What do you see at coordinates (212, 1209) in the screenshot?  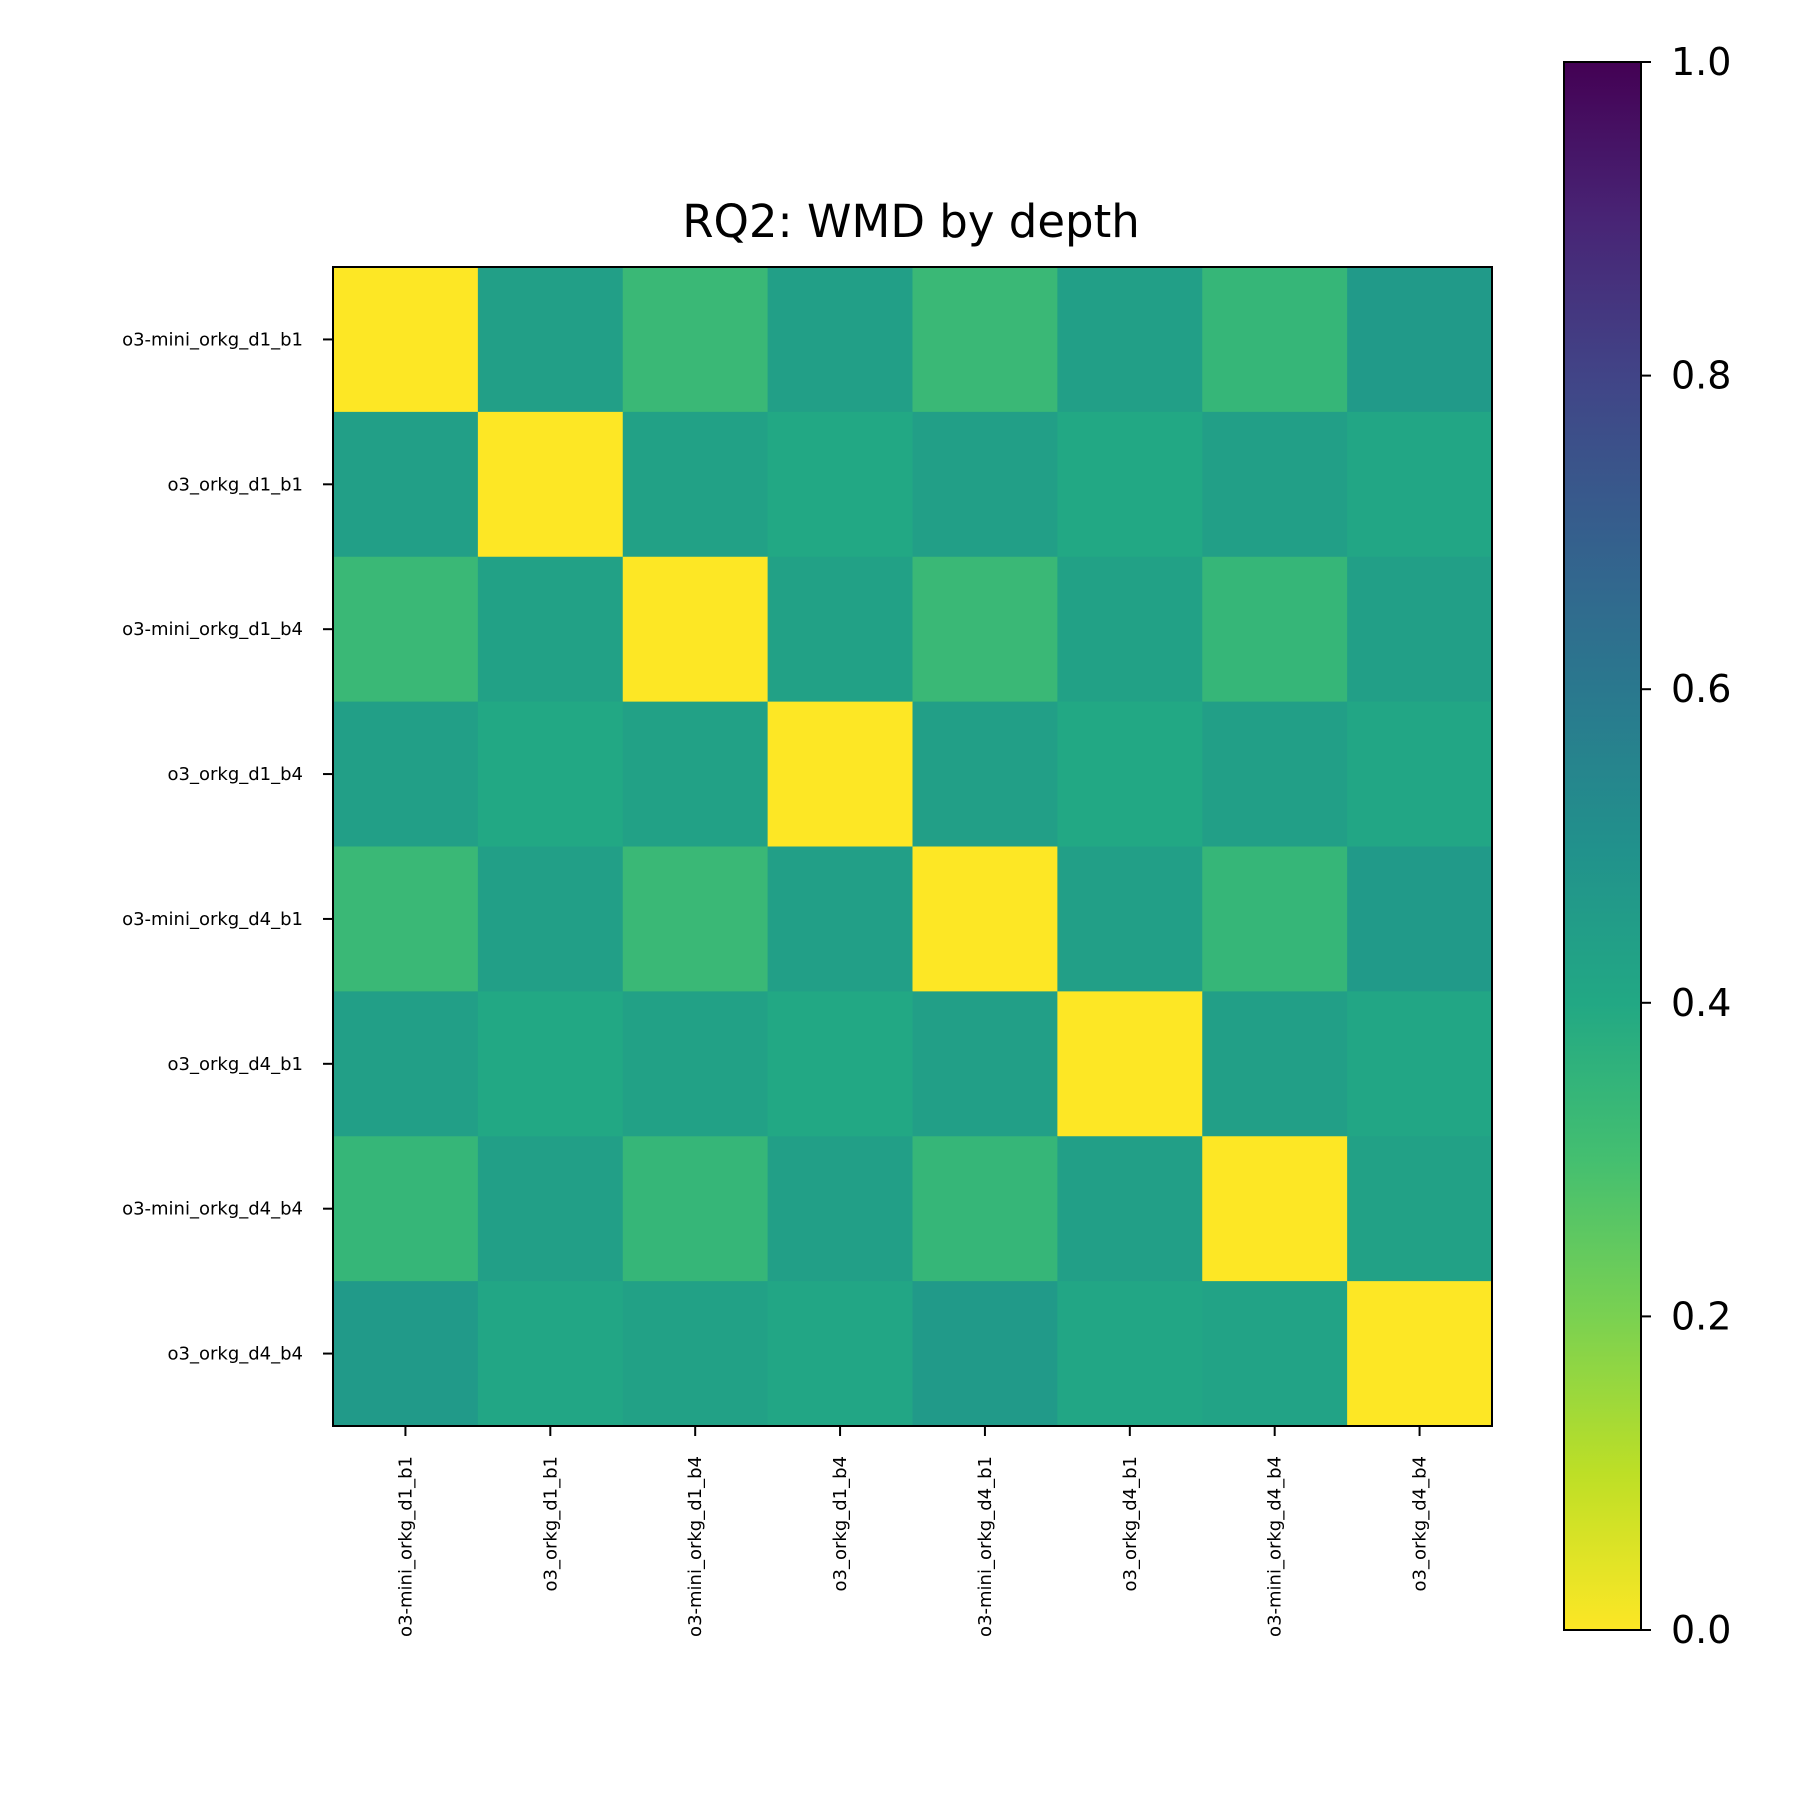 I see `y-tick-label: o3-mini_orkg_d4_b4` at bounding box center [212, 1209].